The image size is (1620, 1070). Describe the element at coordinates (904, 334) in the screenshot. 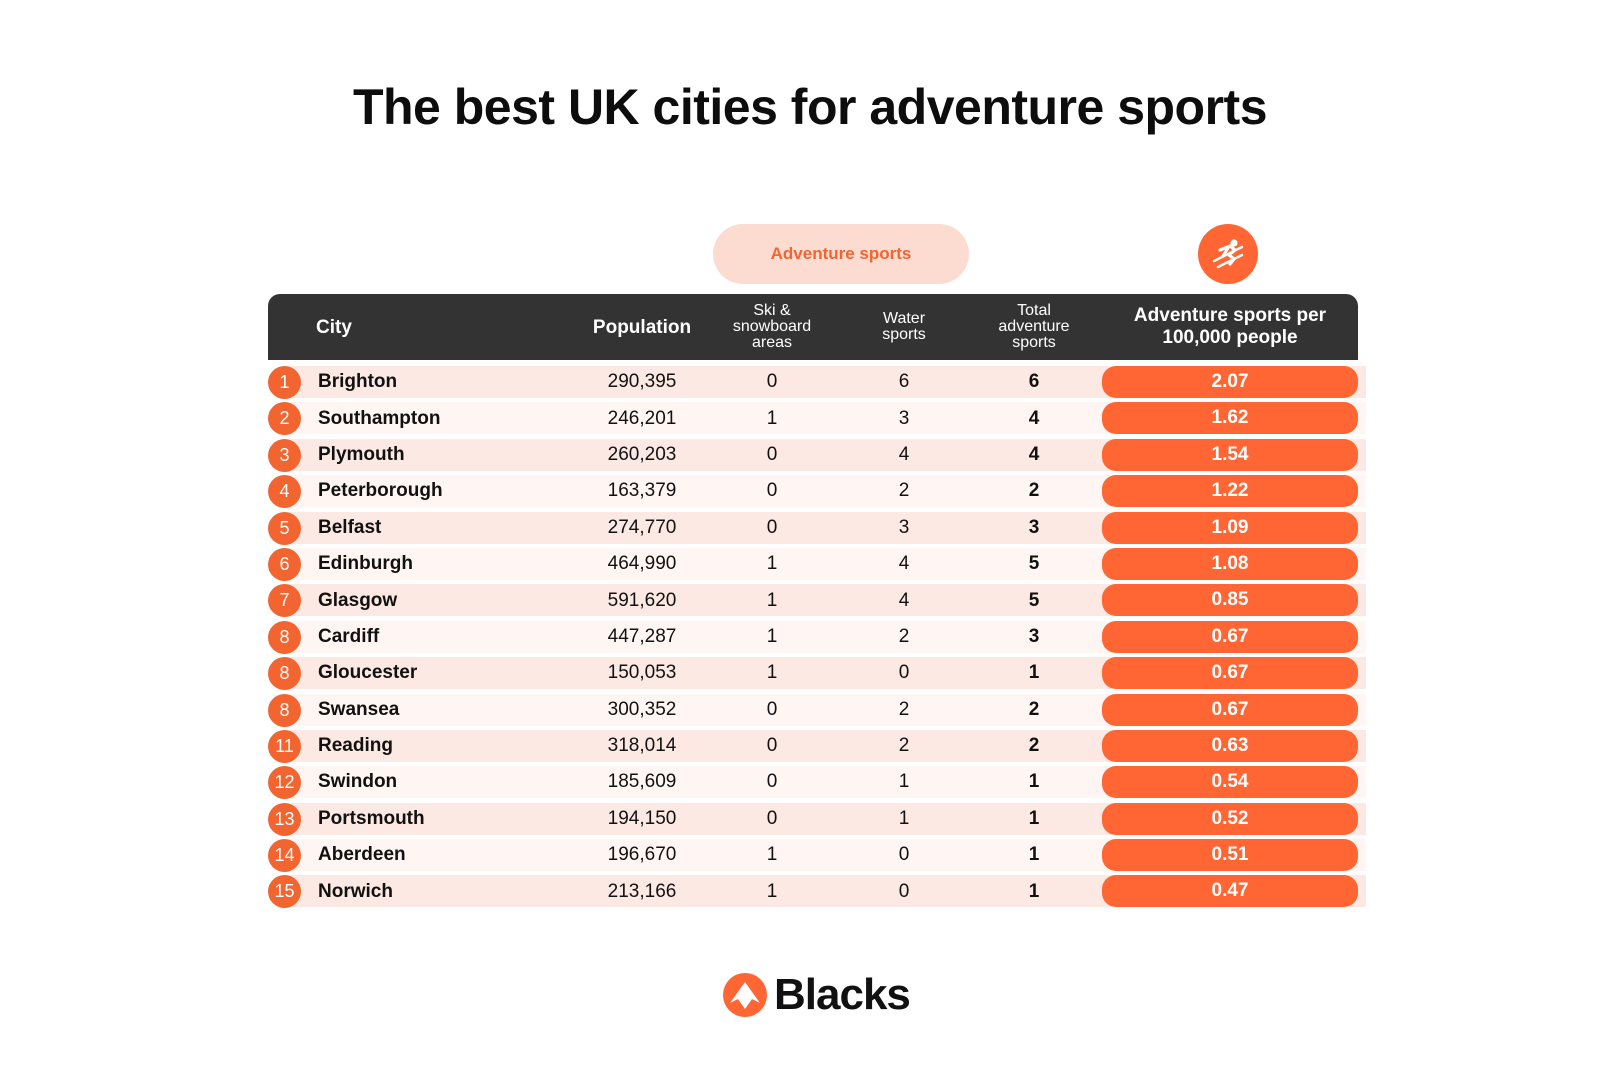

I see `header-water-line: sports` at that location.